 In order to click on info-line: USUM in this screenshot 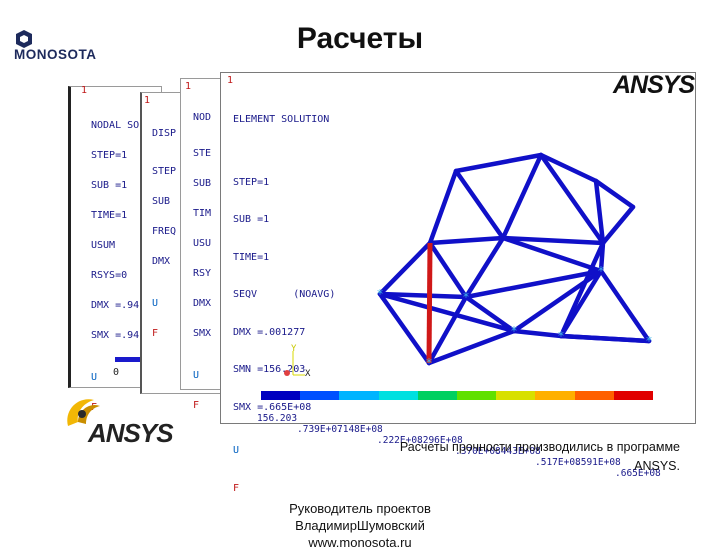, I will do `click(103, 245)`.